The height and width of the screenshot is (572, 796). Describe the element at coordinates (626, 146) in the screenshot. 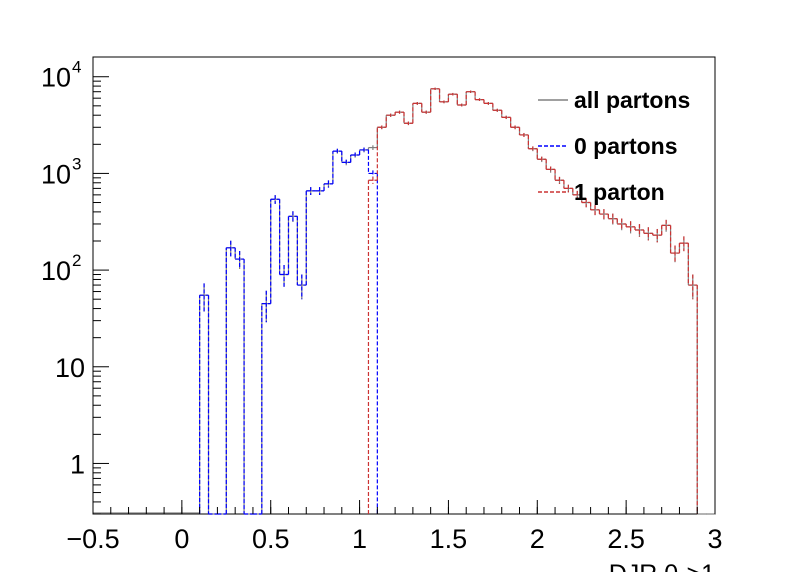

I see `legend-label: 0 partons` at that location.